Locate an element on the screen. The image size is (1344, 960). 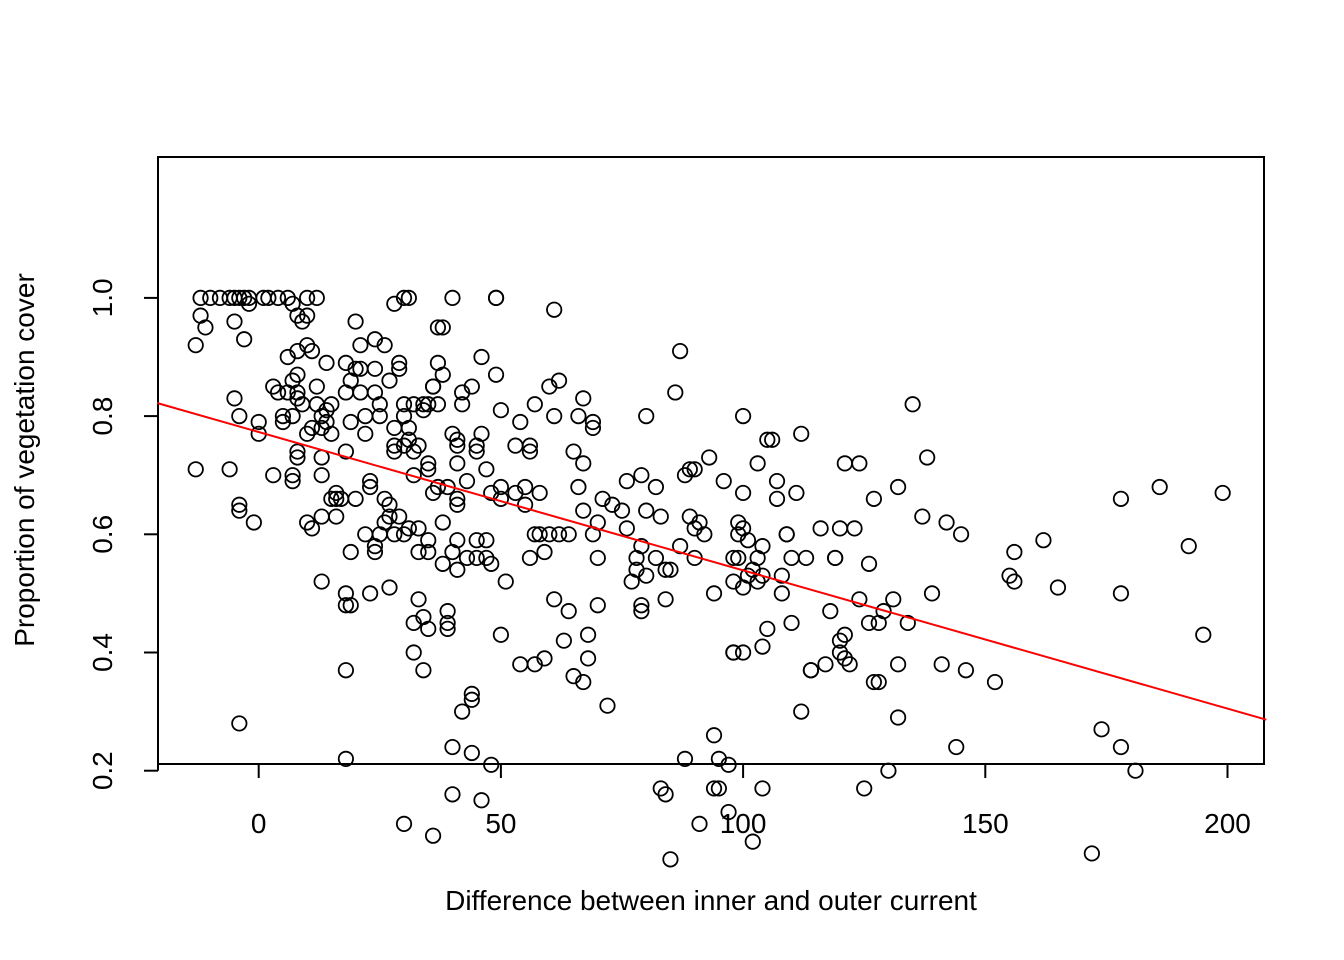
x-axis: 0 50 100 150 200 is located at coordinates (751, 801).